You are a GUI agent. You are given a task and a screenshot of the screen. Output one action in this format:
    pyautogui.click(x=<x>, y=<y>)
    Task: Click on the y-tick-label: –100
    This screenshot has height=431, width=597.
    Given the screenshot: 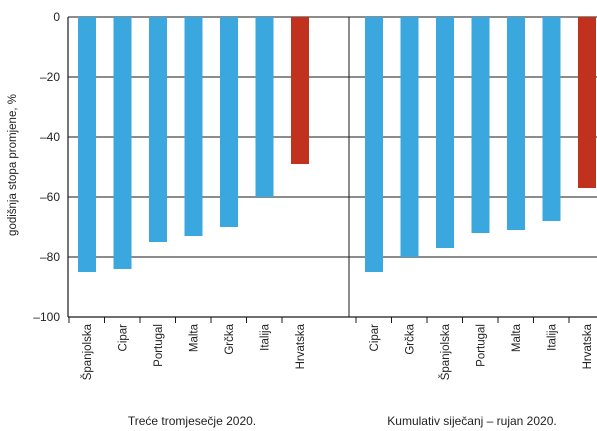 What is the action you would take?
    pyautogui.click(x=46, y=317)
    